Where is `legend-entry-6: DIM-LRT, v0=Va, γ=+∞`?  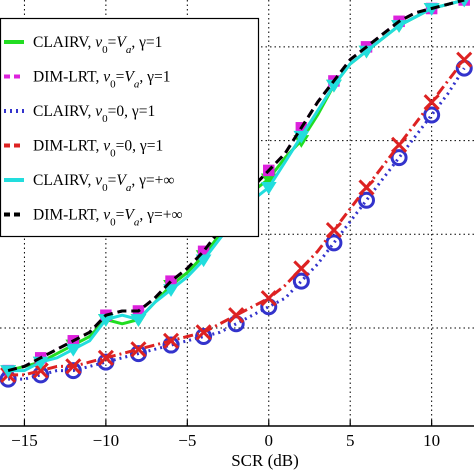 legend-entry-6: DIM-LRT, v0=Va, γ=+∞ is located at coordinates (93, 218).